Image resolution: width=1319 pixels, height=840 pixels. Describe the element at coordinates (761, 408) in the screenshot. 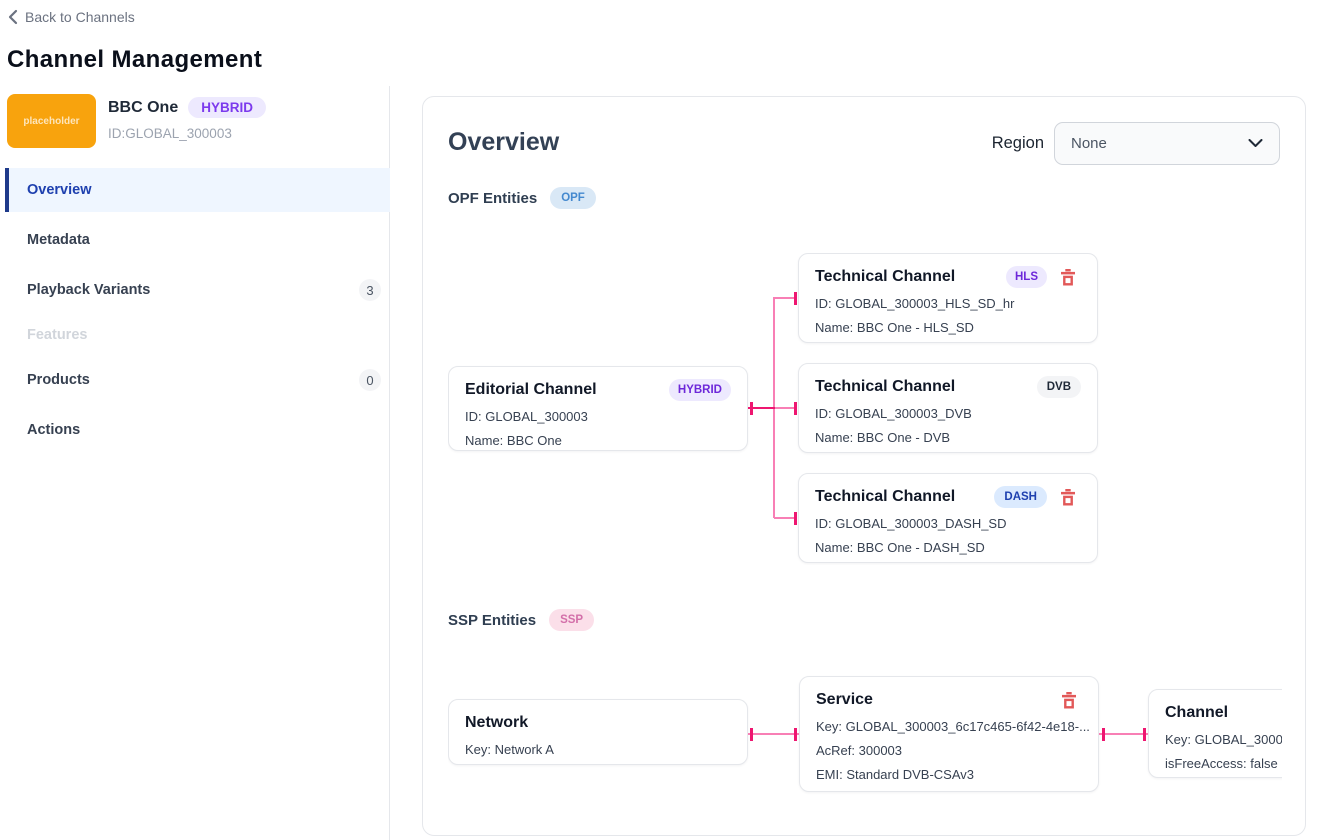

I see `connector-editorial` at that location.